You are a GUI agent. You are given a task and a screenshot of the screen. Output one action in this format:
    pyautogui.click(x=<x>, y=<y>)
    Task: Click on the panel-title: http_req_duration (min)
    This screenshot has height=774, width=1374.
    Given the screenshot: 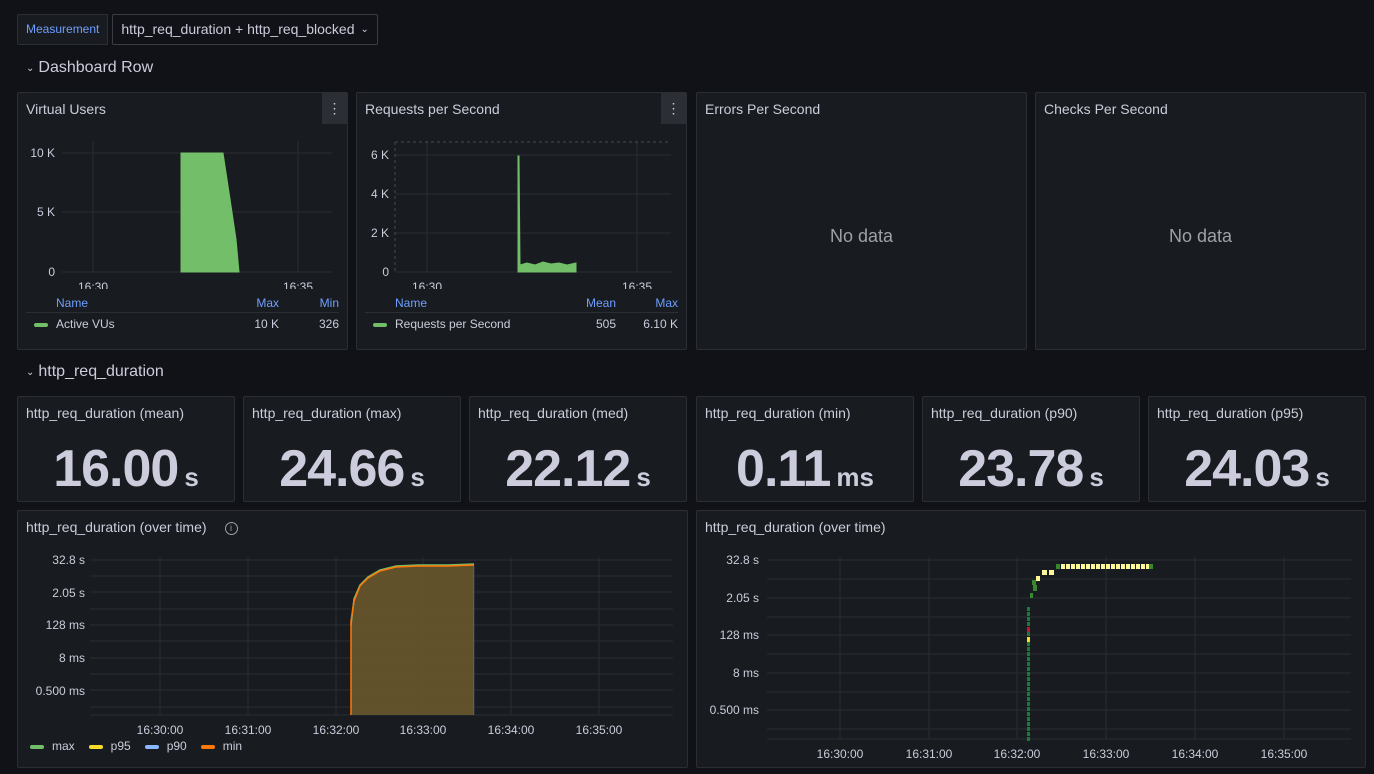 What is the action you would take?
    pyautogui.click(x=778, y=413)
    